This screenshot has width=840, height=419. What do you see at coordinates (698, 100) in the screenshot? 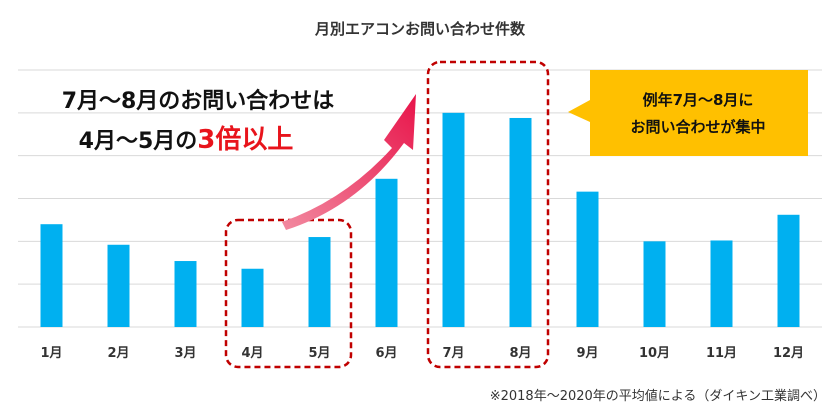
I see `callout-right-line1: 例年7月～8月に` at bounding box center [698, 100].